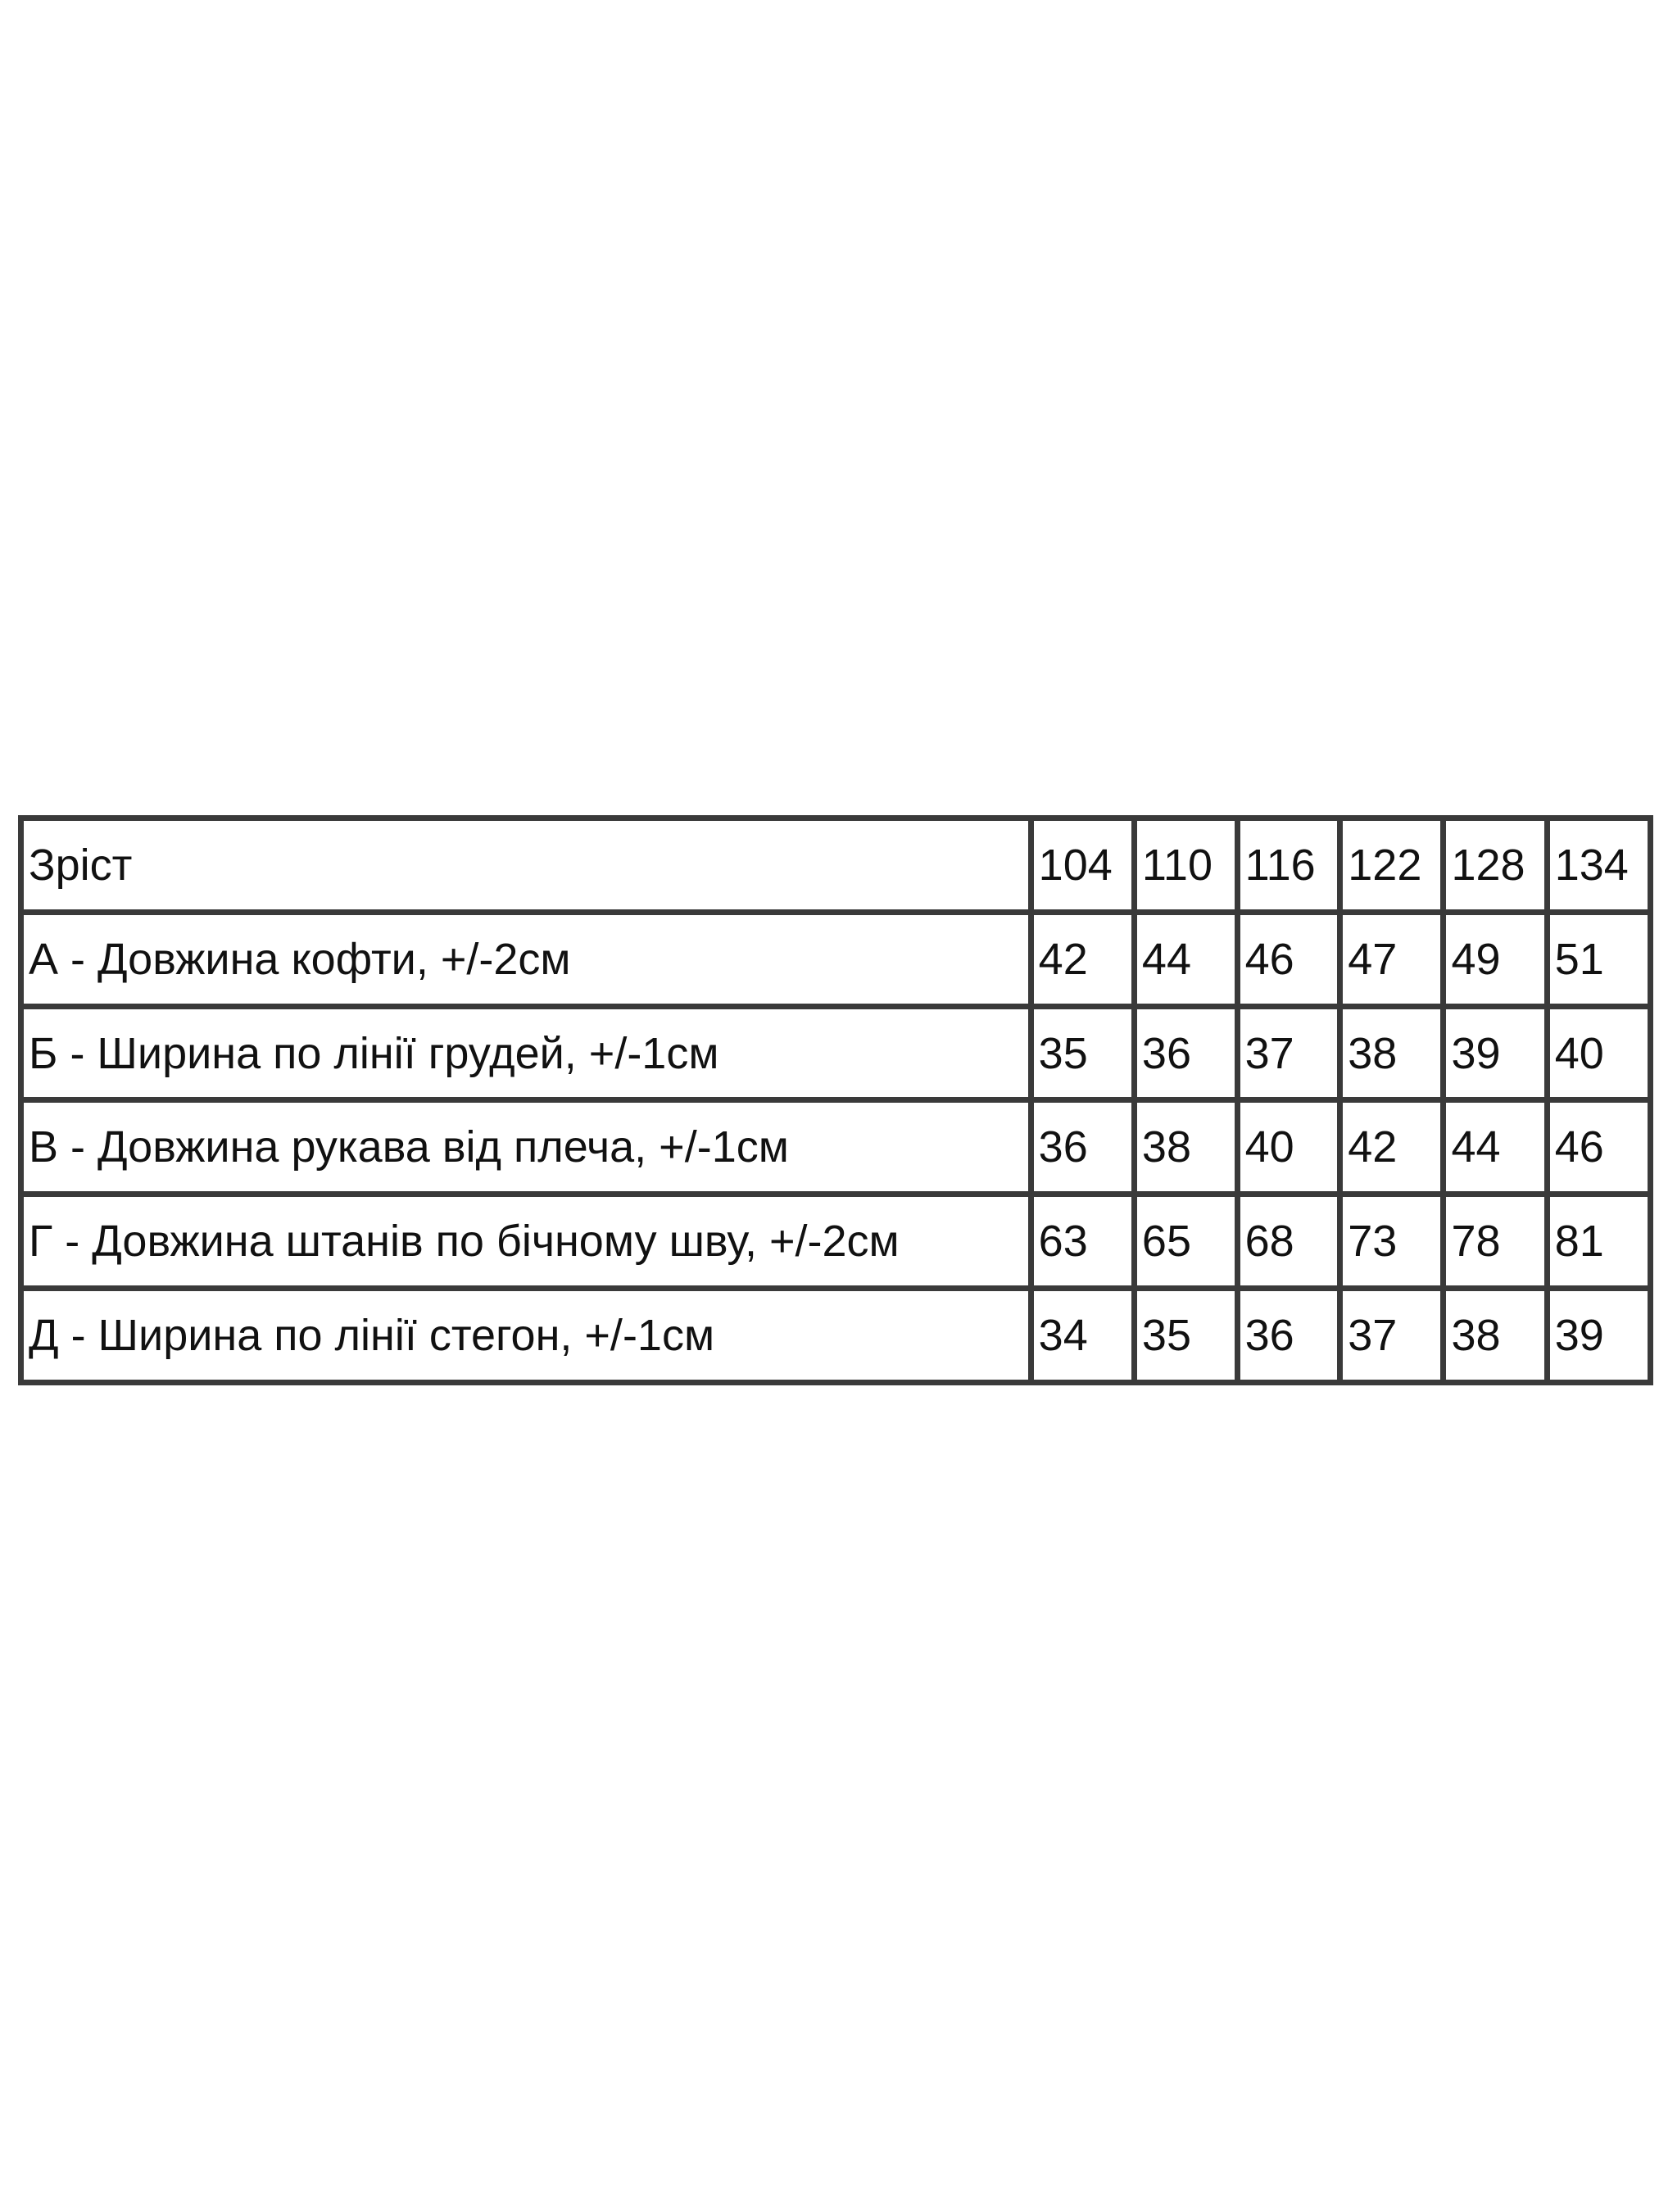 The image size is (1659, 2212). What do you see at coordinates (1495, 1241) in the screenshot?
I see `value-cell: 78` at bounding box center [1495, 1241].